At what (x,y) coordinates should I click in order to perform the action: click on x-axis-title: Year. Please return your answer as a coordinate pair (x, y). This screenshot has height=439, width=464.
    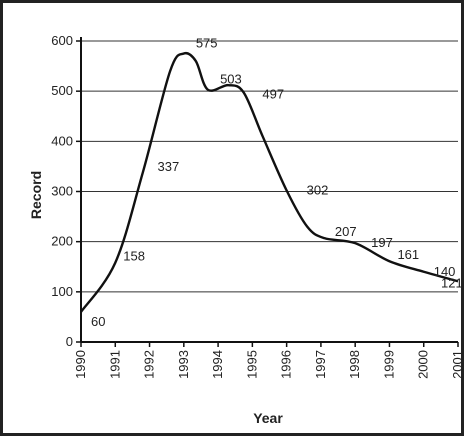
    Looking at the image, I should click on (268, 418).